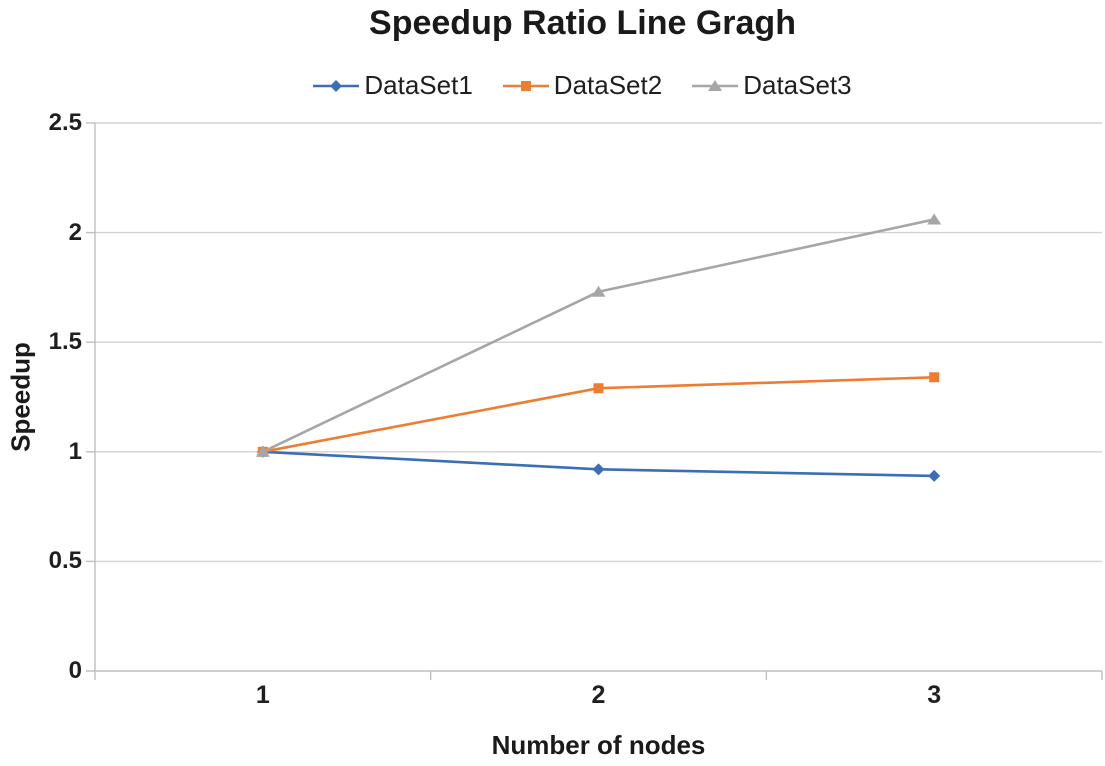 The width and height of the screenshot is (1105, 766). What do you see at coordinates (598, 414) in the screenshot?
I see `series-DataSet2` at bounding box center [598, 414].